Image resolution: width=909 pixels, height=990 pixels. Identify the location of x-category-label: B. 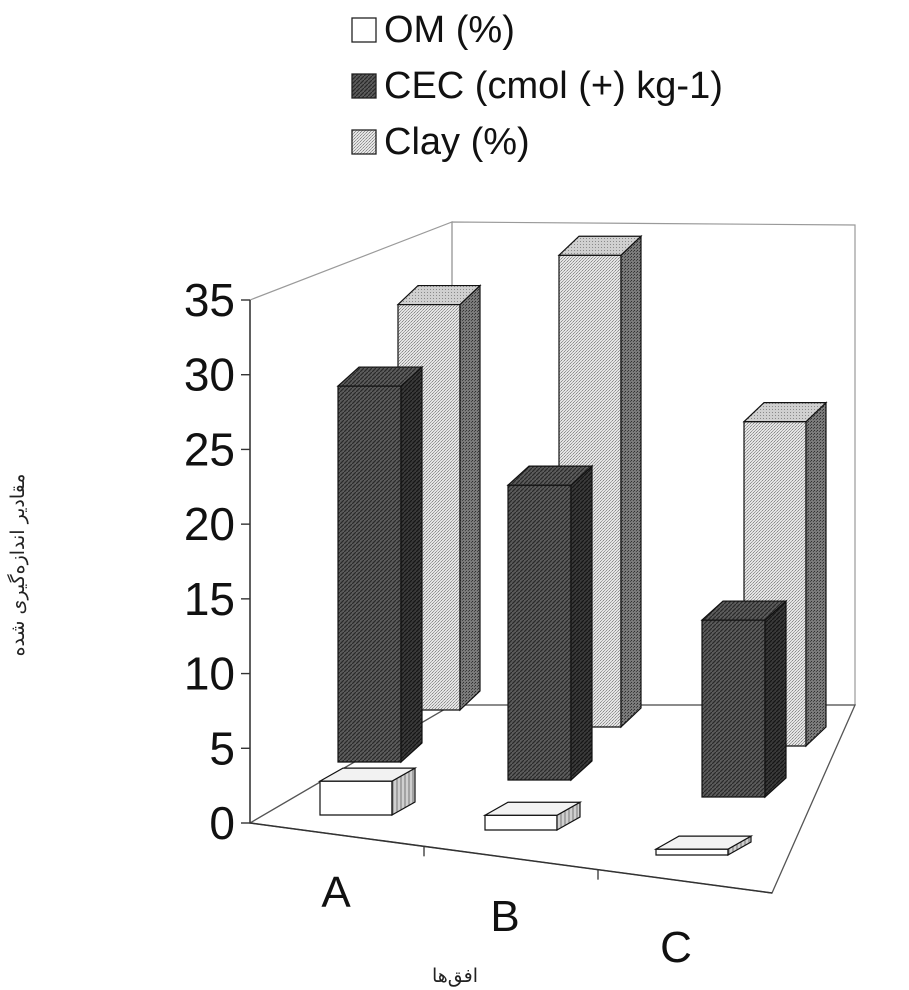
(504, 916).